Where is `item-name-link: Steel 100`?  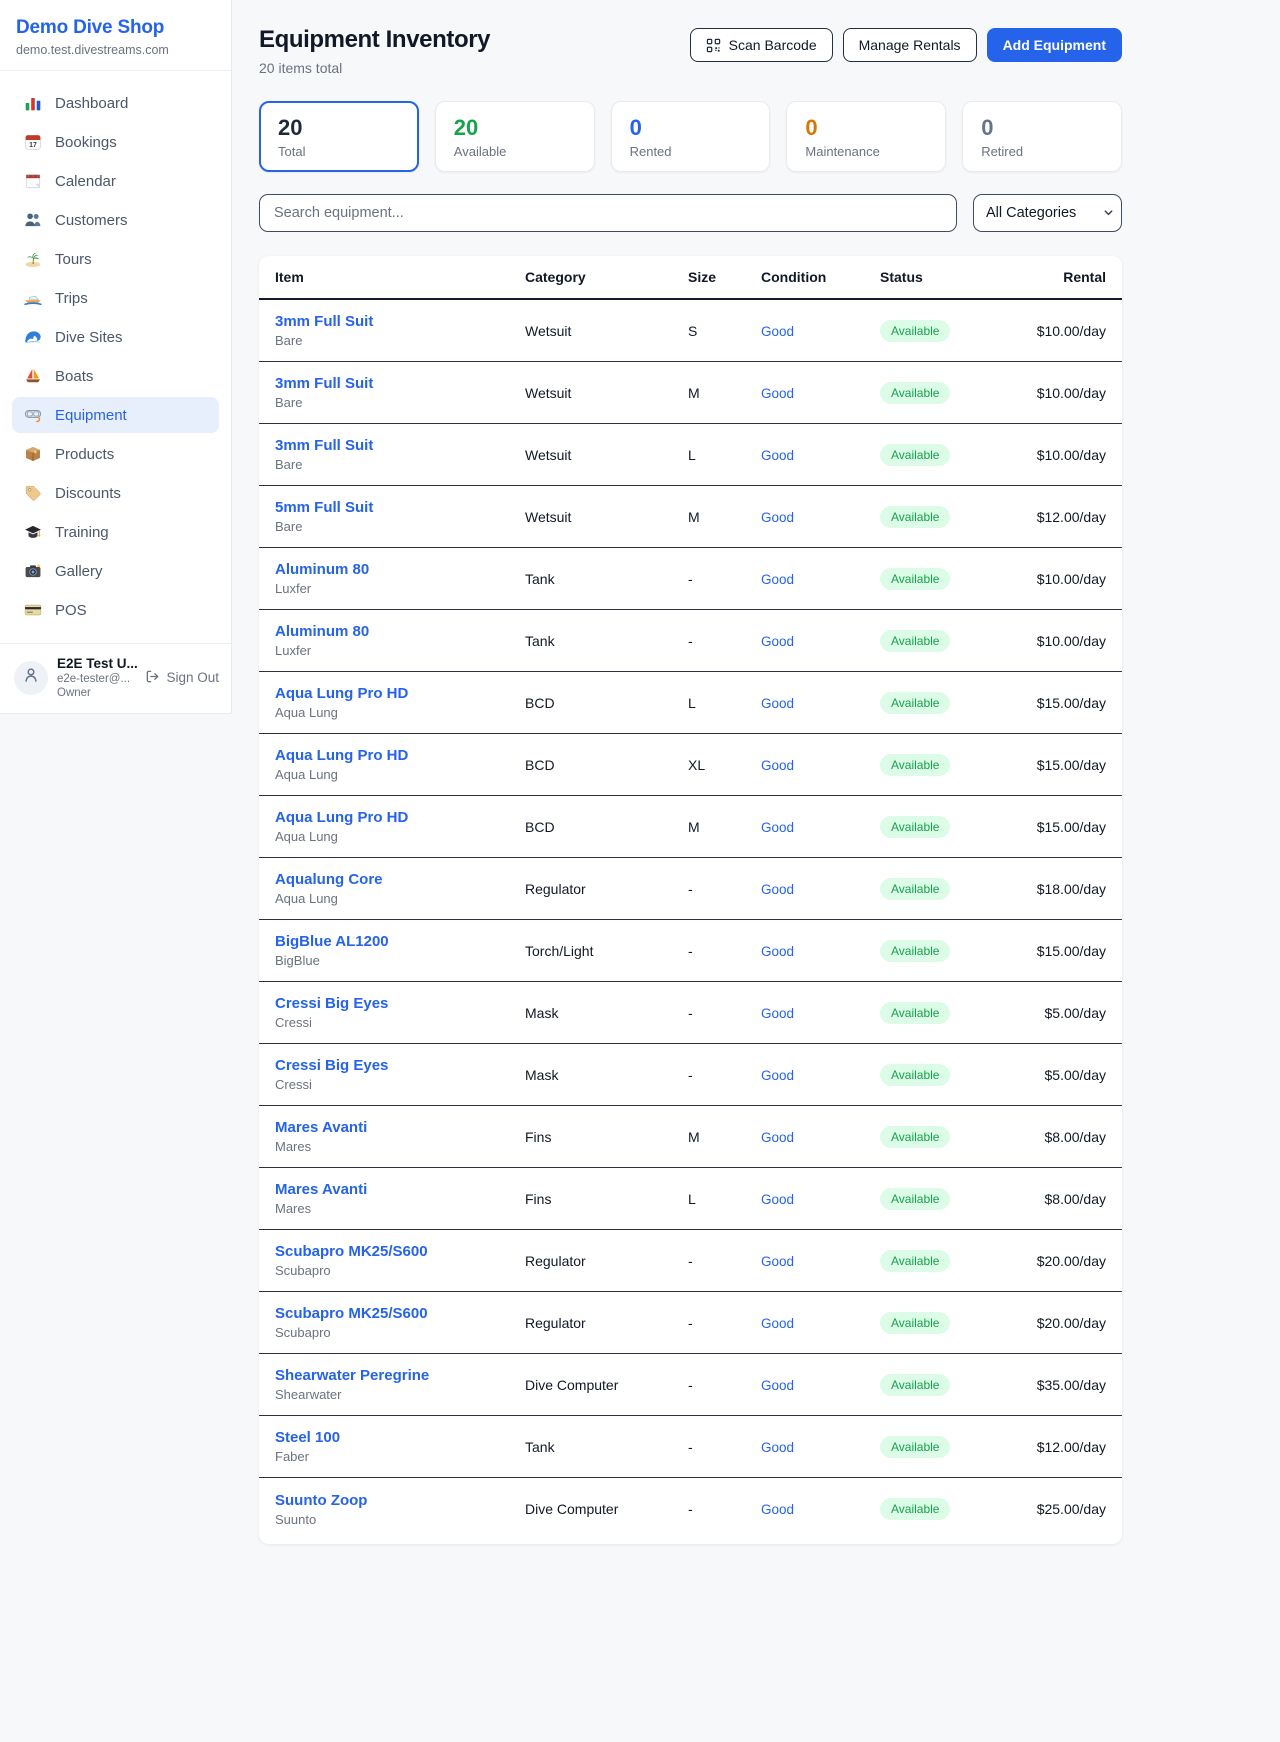
item-name-link: Steel 100 is located at coordinates (308, 1437).